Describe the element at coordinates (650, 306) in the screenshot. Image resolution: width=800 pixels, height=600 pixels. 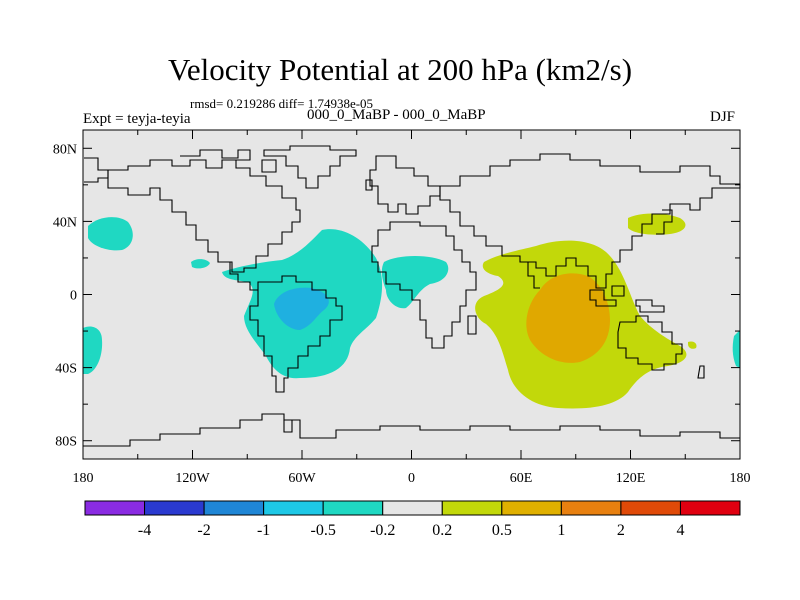
I see `coastline-new-guinea` at that location.